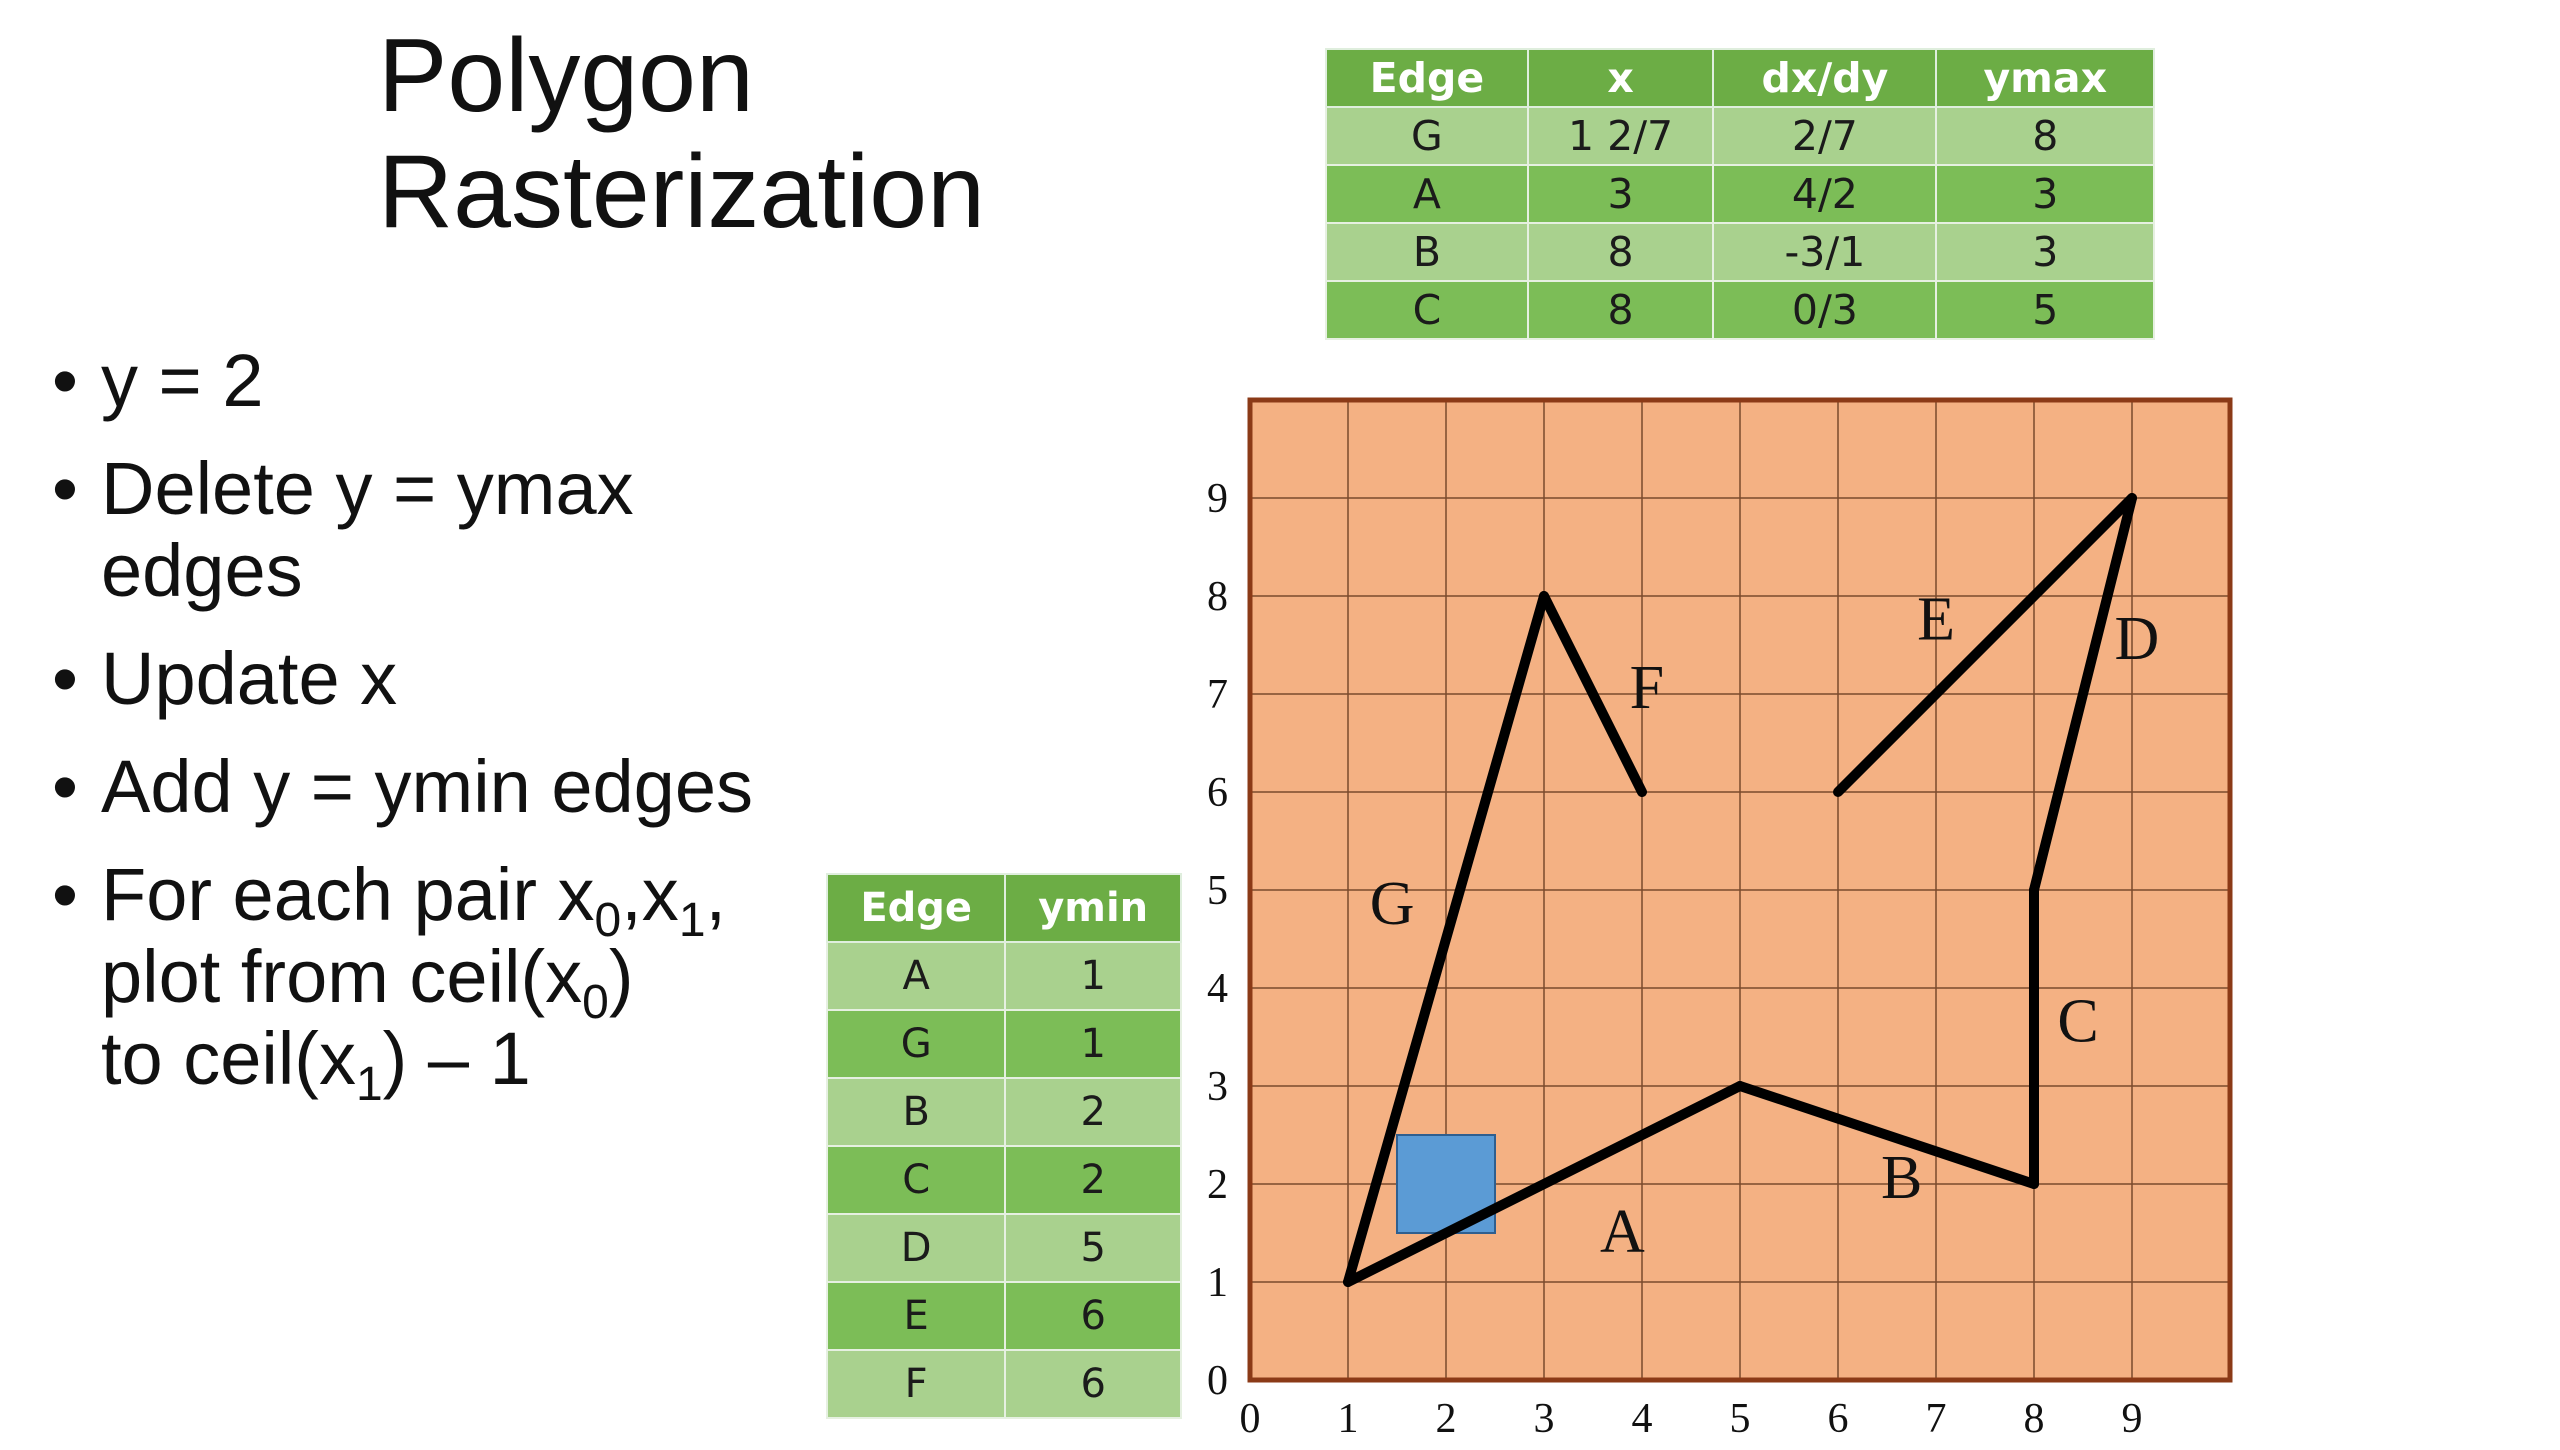 This screenshot has width=2560, height=1450. I want to click on ymin-table-cell: C, so click(916, 1180).